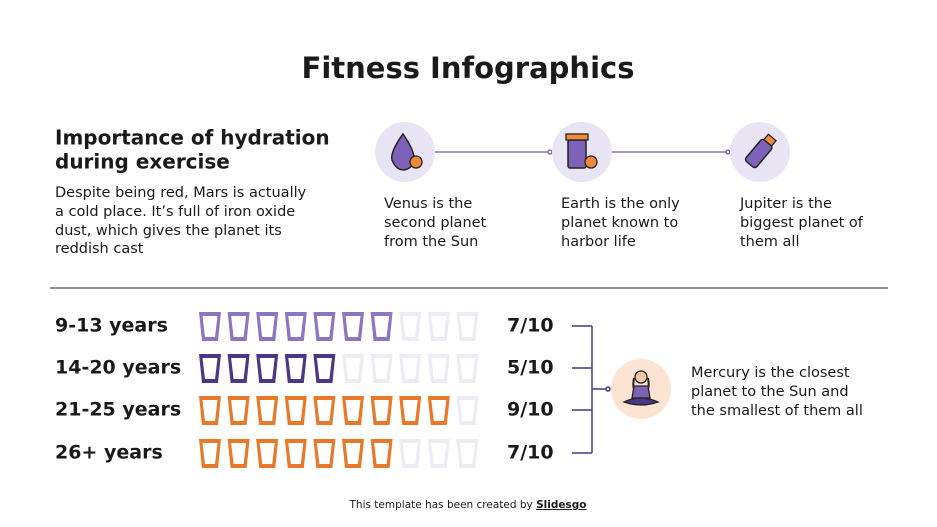 Image resolution: width=937 pixels, height=527 pixels. Describe the element at coordinates (118, 368) in the screenshot. I see `row-label: 14-20 years` at that location.